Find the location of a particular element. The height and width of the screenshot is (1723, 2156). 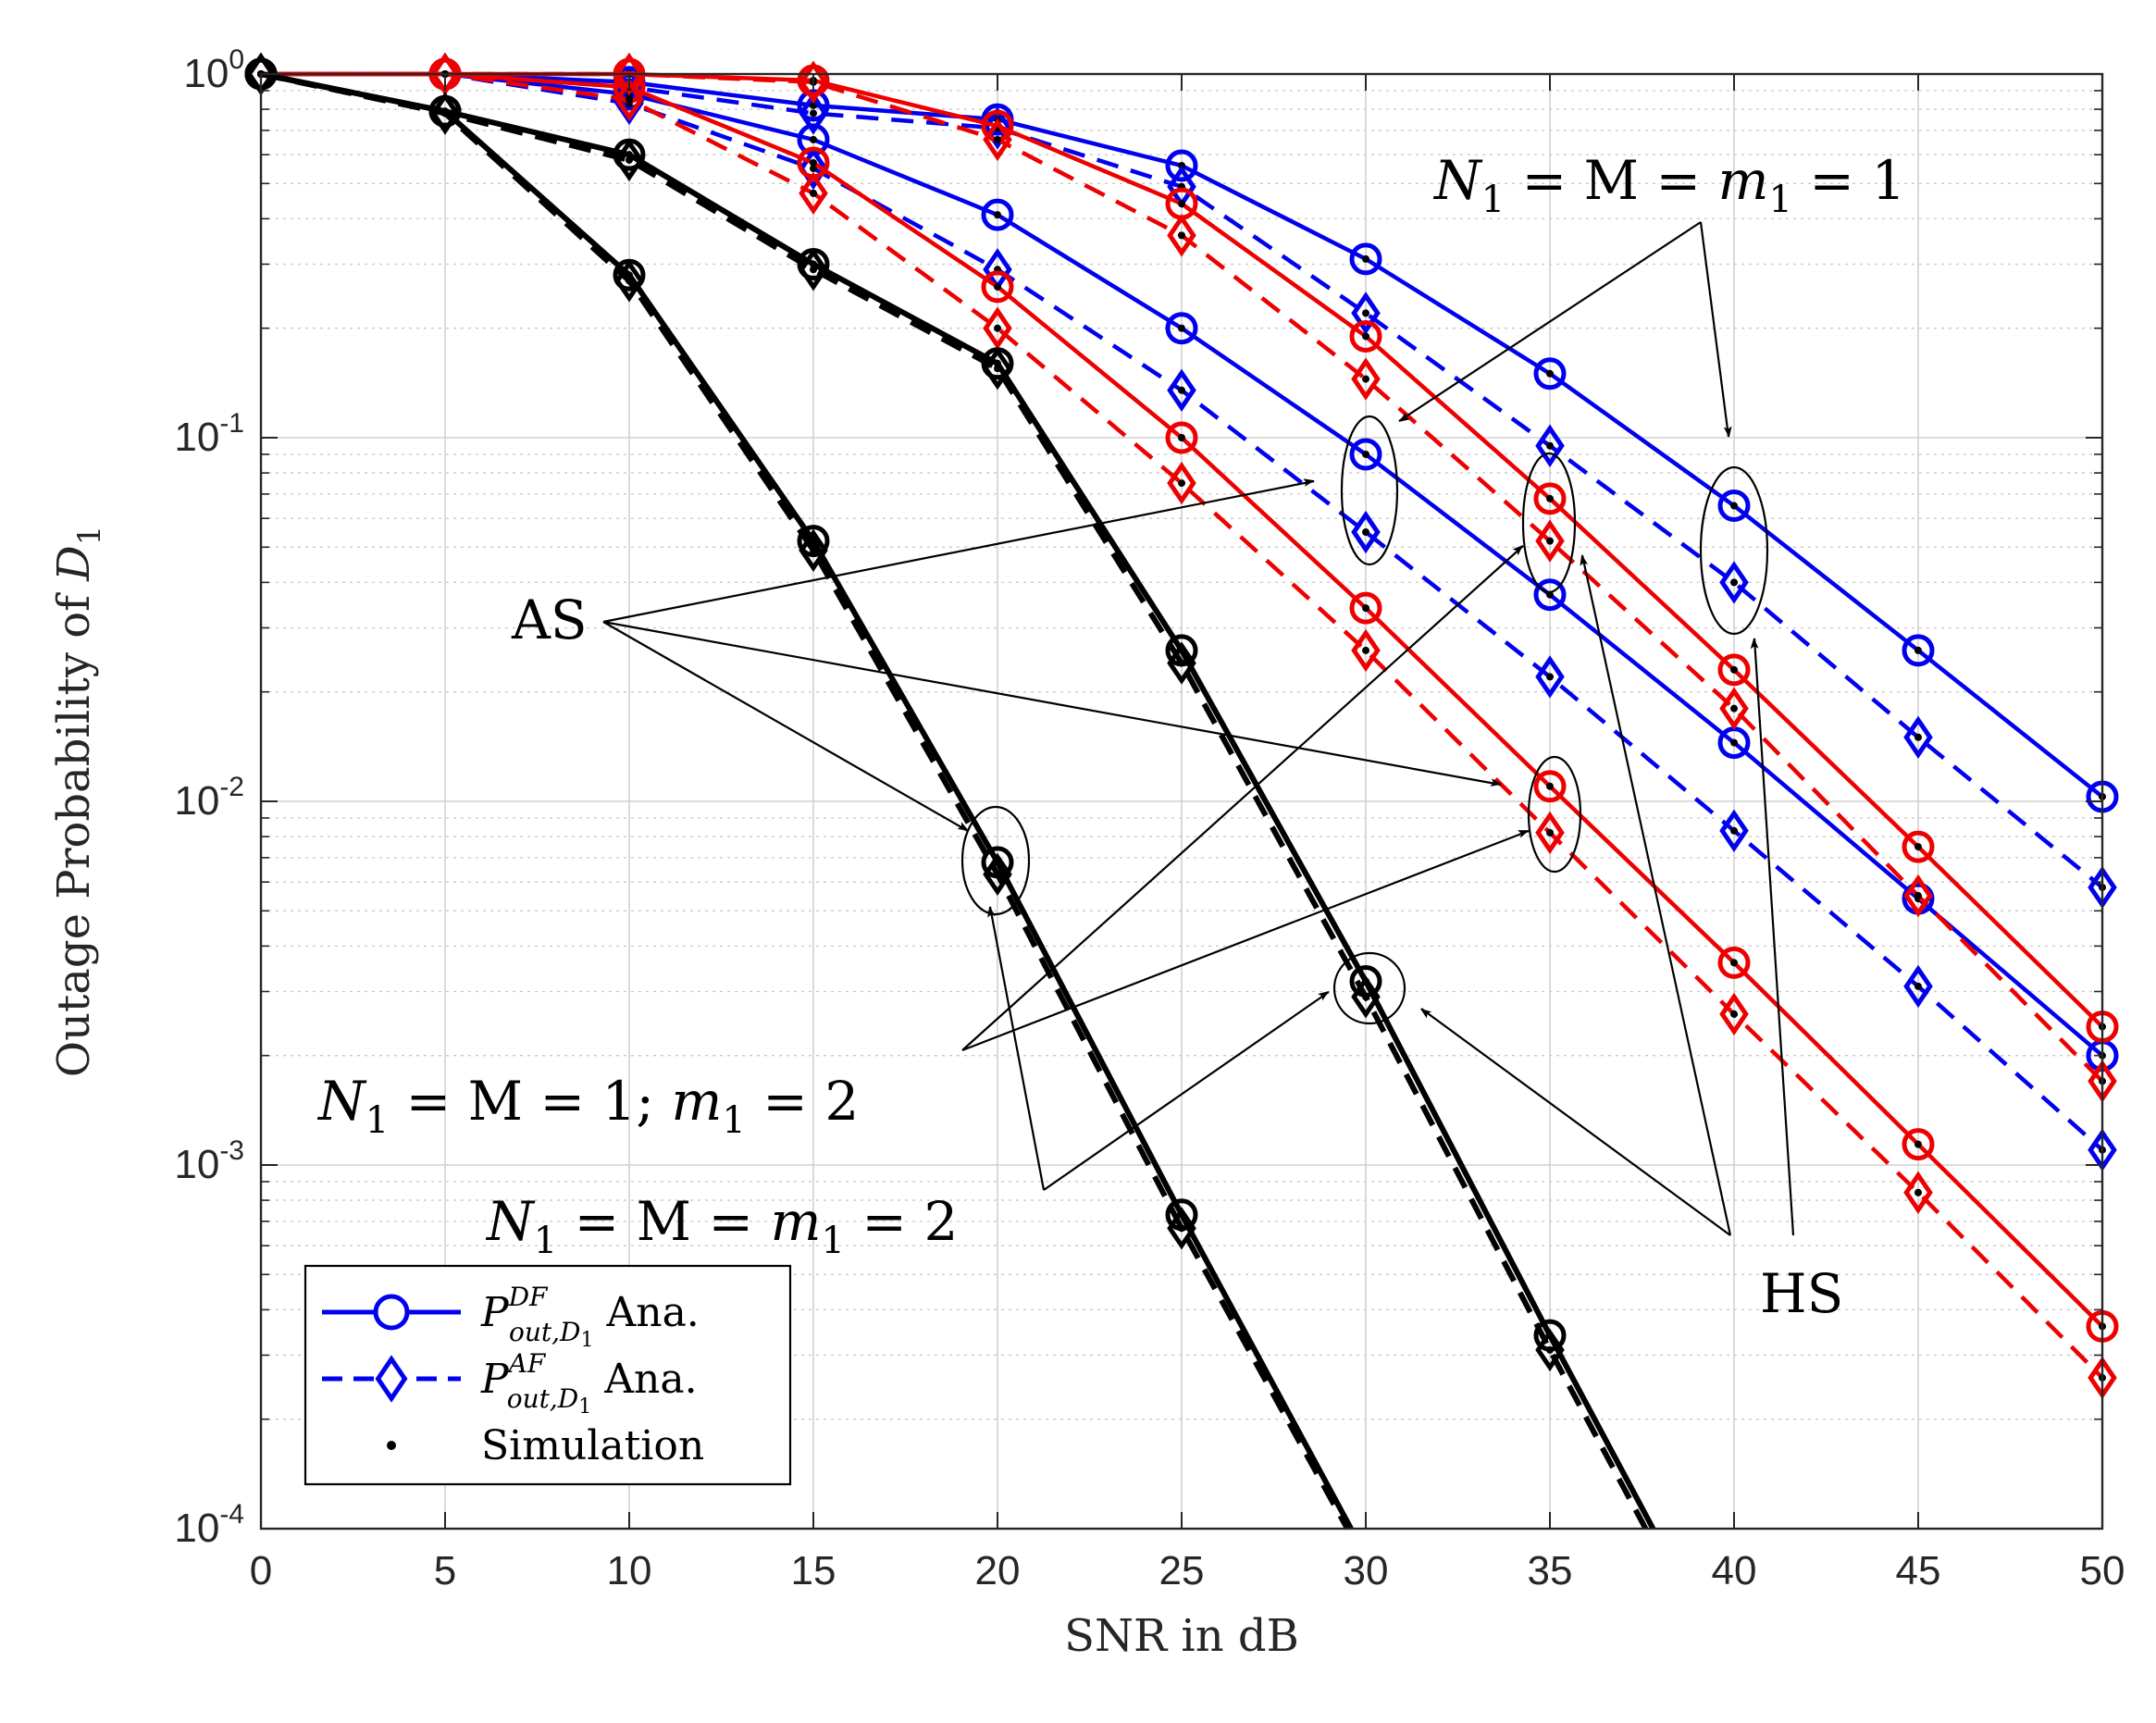

legend-circle-marker is located at coordinates (391, 1312).